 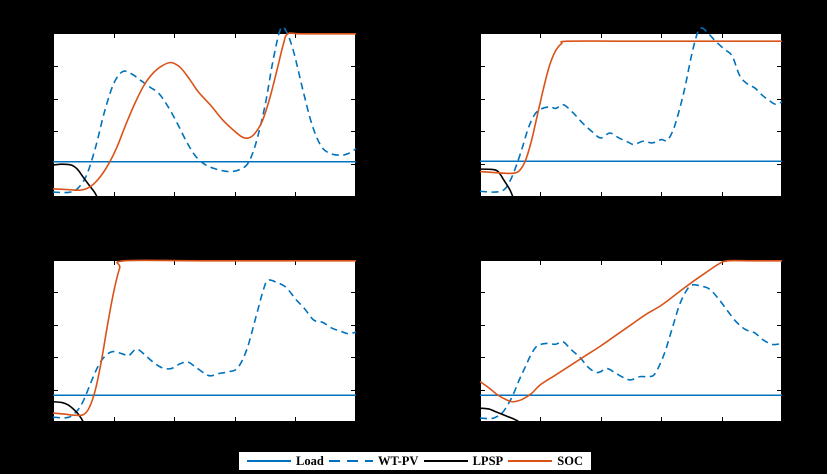 I want to click on wtpv-line-sample, so click(x=350, y=461).